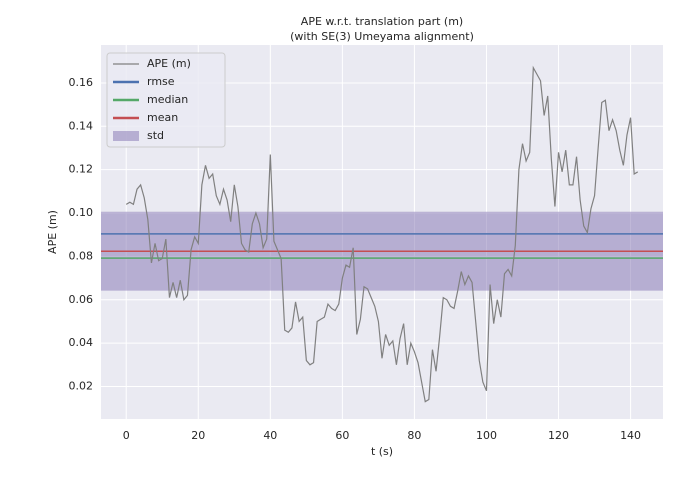 Image resolution: width=684 pixels, height=481 pixels. I want to click on y-axis-label: APE (m), so click(52, 232).